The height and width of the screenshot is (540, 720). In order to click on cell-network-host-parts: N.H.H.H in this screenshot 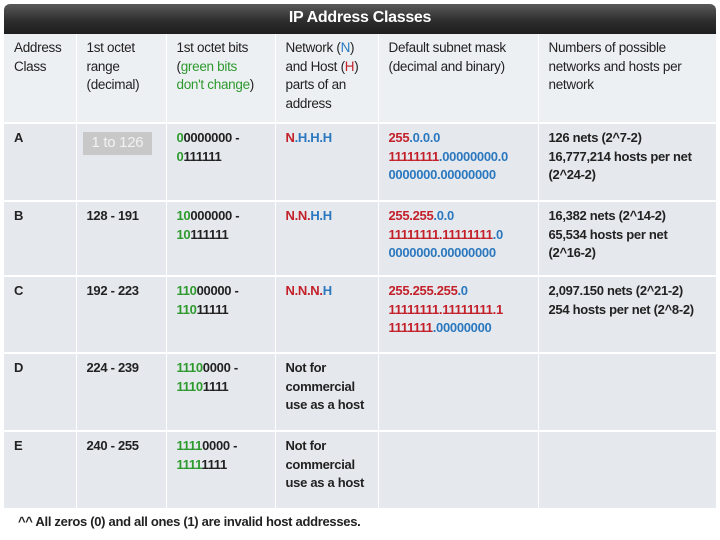, I will do `click(326, 161)`.